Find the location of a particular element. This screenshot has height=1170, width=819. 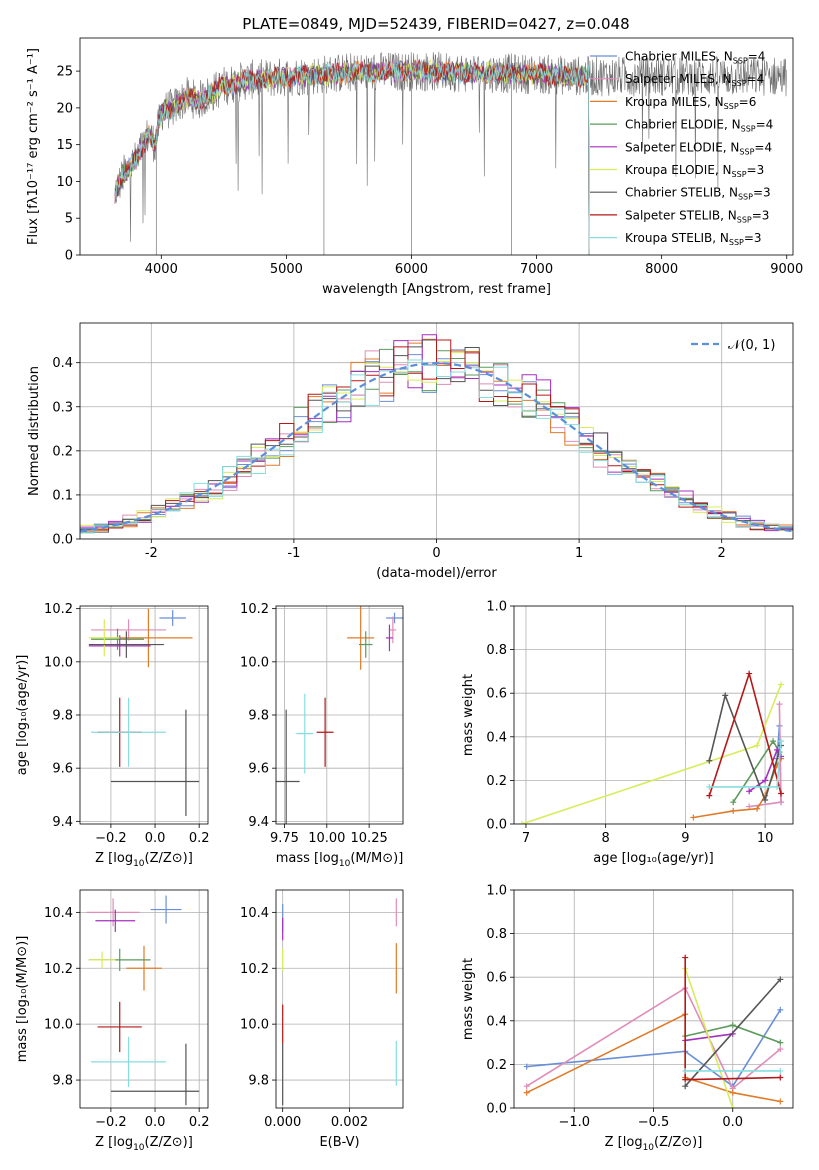

mass_vs_Z-point-salpeter_miles is located at coordinates (113, 912).